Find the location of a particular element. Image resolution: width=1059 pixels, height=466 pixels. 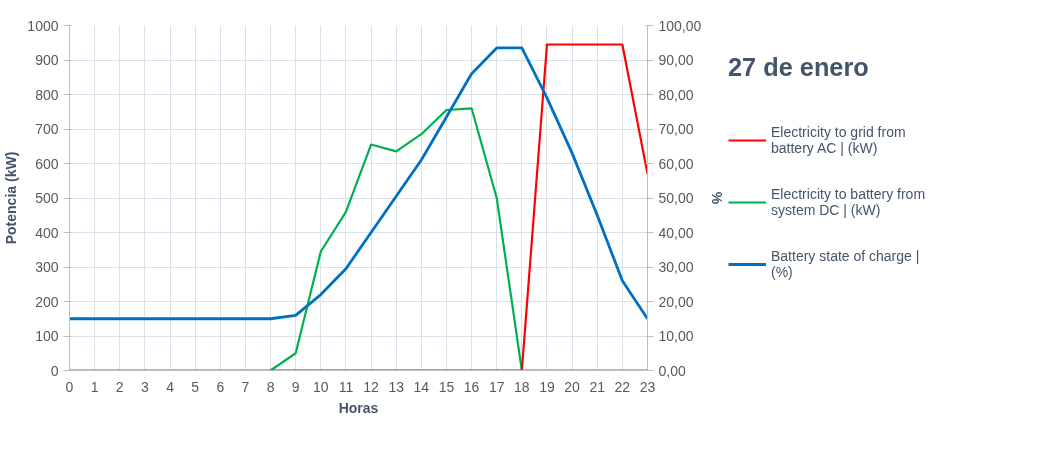

x-tick-label: 0 is located at coordinates (69, 386).